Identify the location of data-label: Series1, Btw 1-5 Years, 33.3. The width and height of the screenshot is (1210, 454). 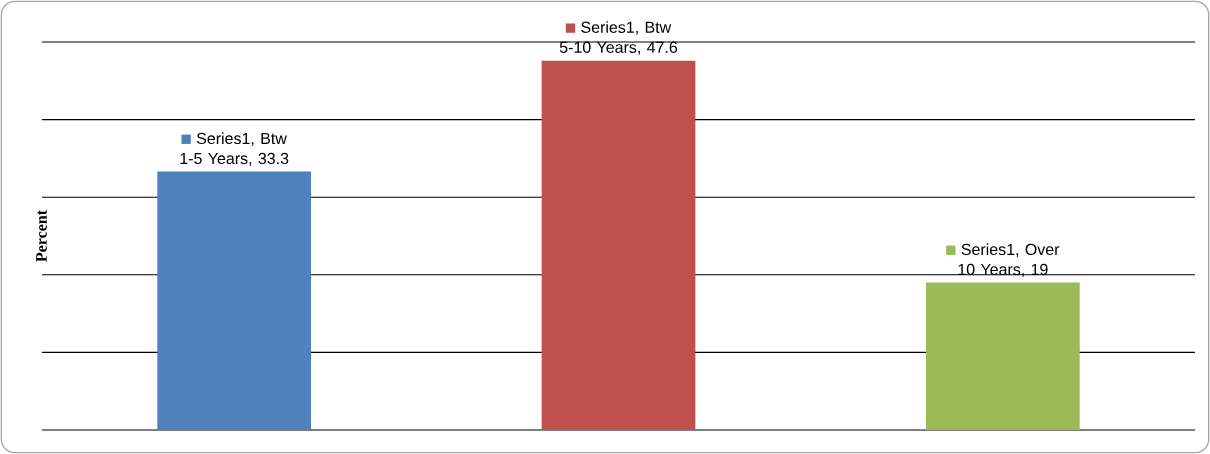
(234, 149).